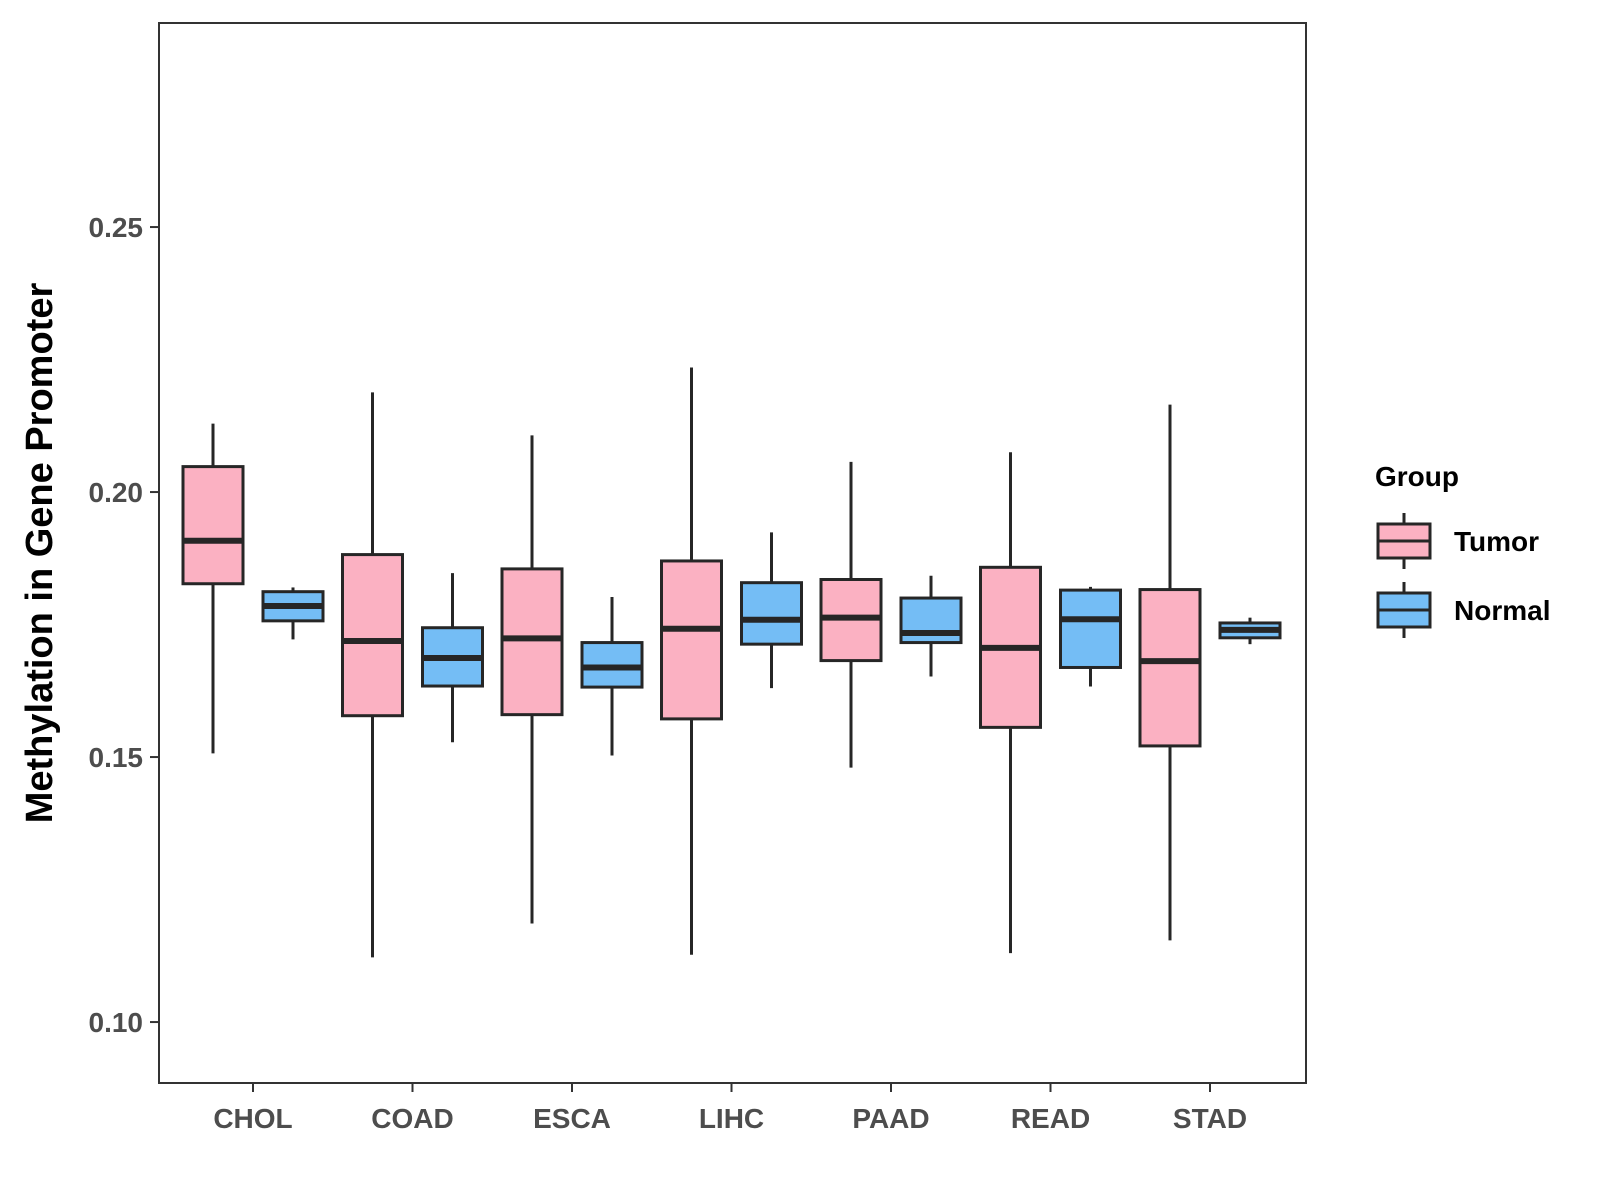 The width and height of the screenshot is (1600, 1200). I want to click on box-normal-read, so click(1090, 636).